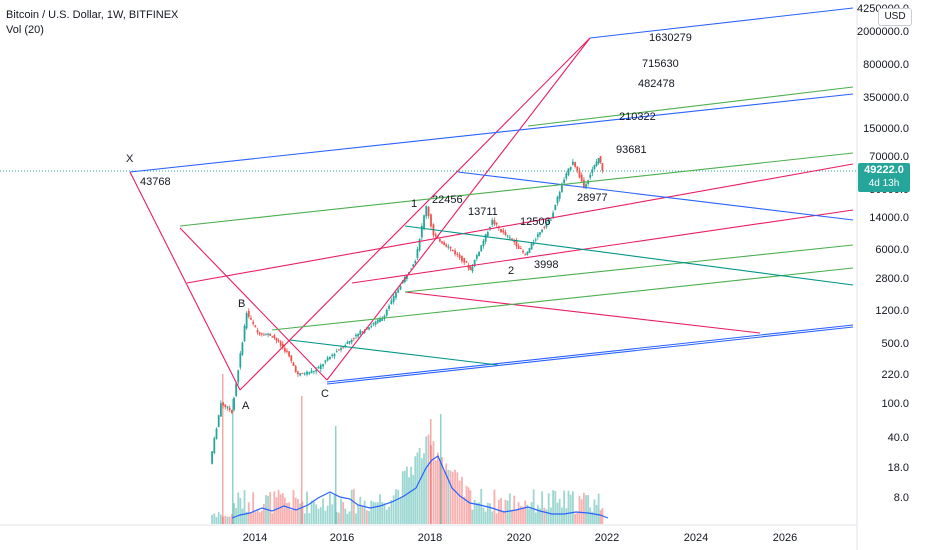  I want to click on label-a: A, so click(246, 406).